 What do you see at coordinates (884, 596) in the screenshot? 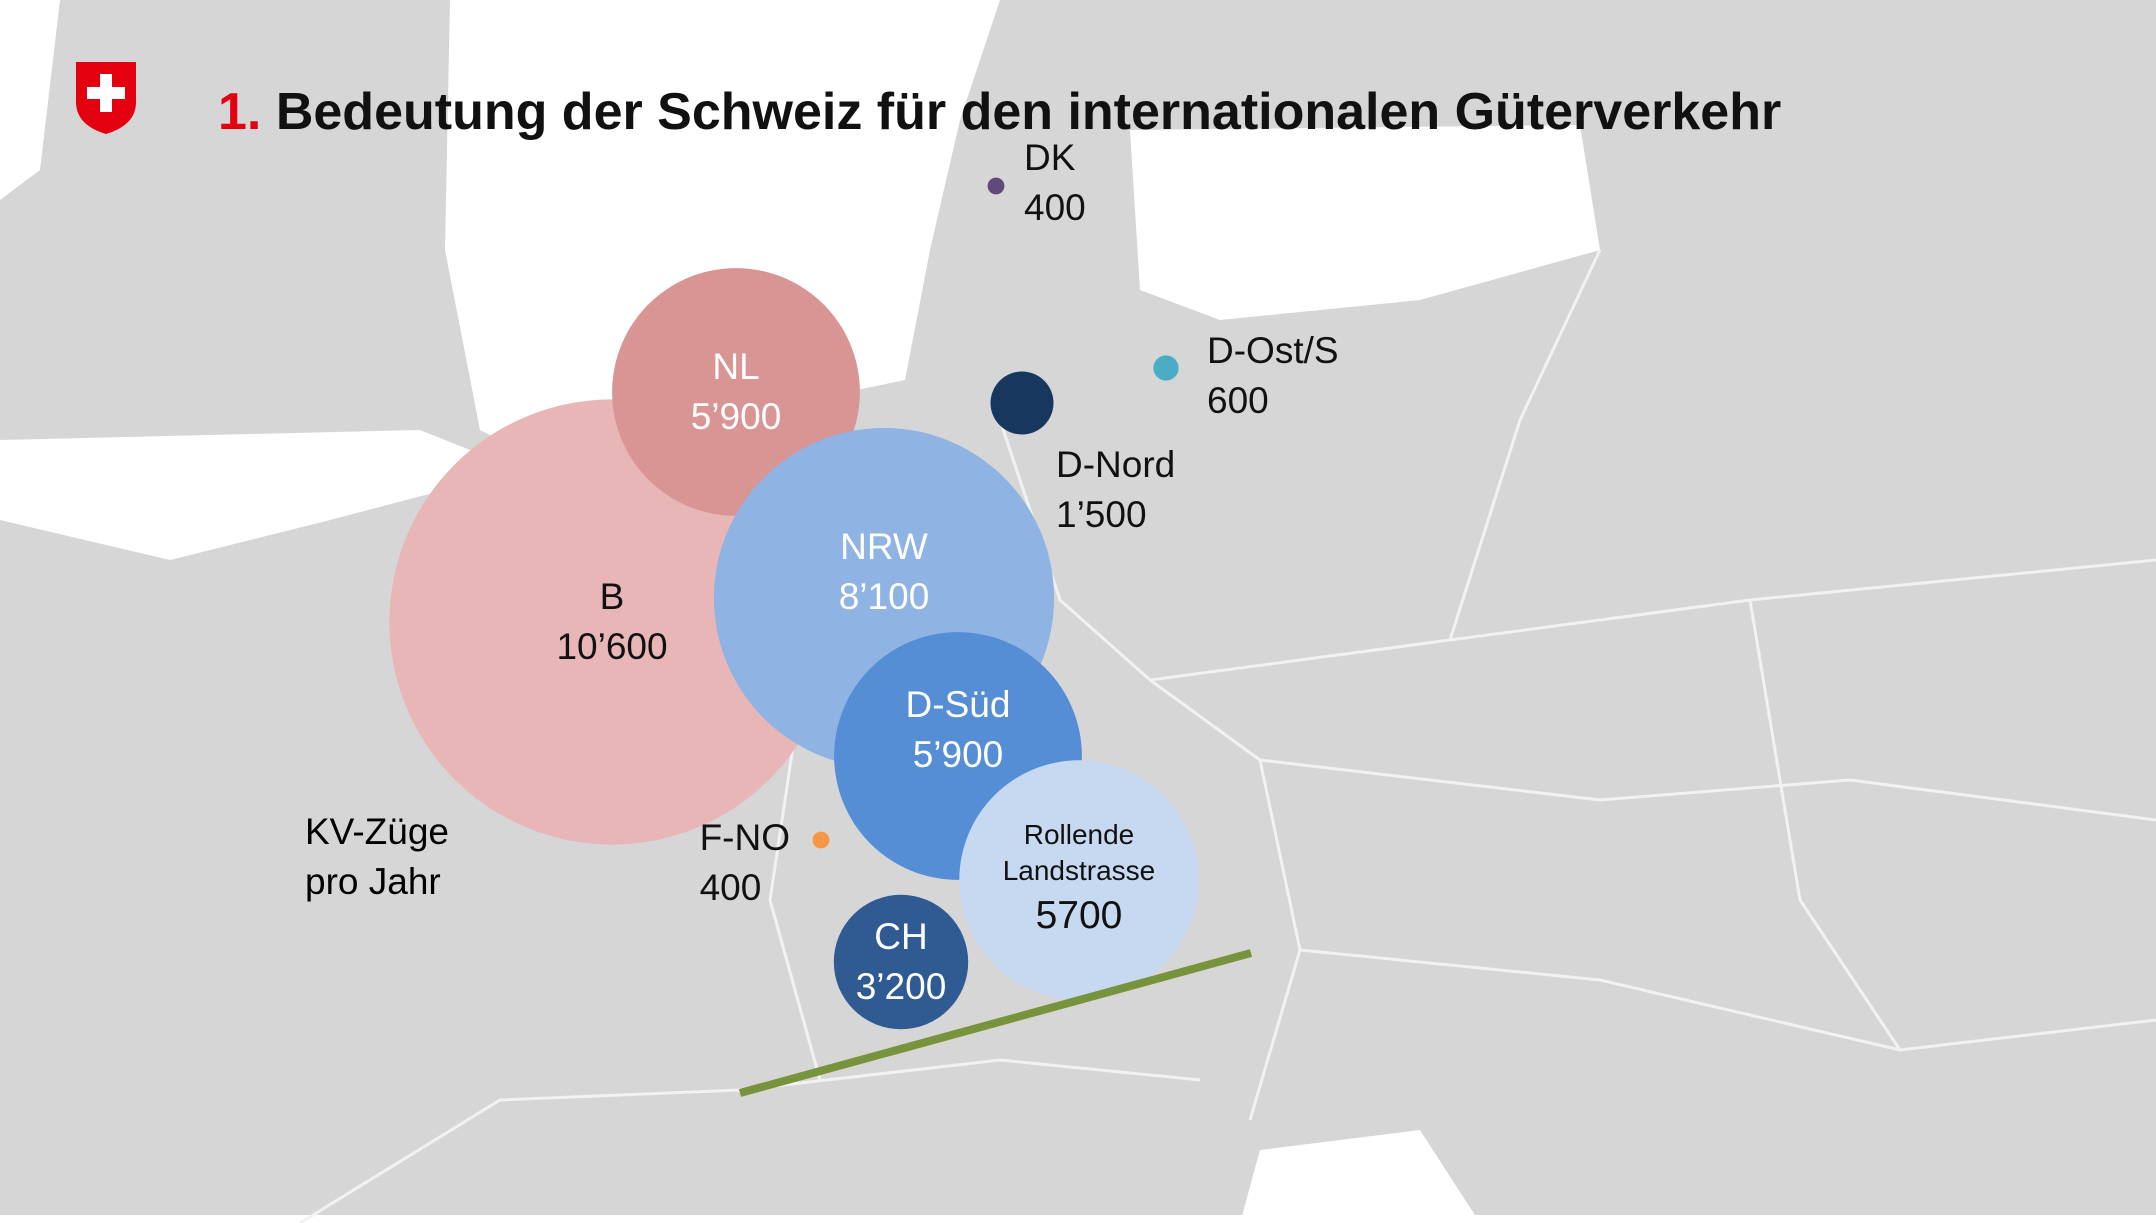
I see `bubble-value: 8’100` at bounding box center [884, 596].